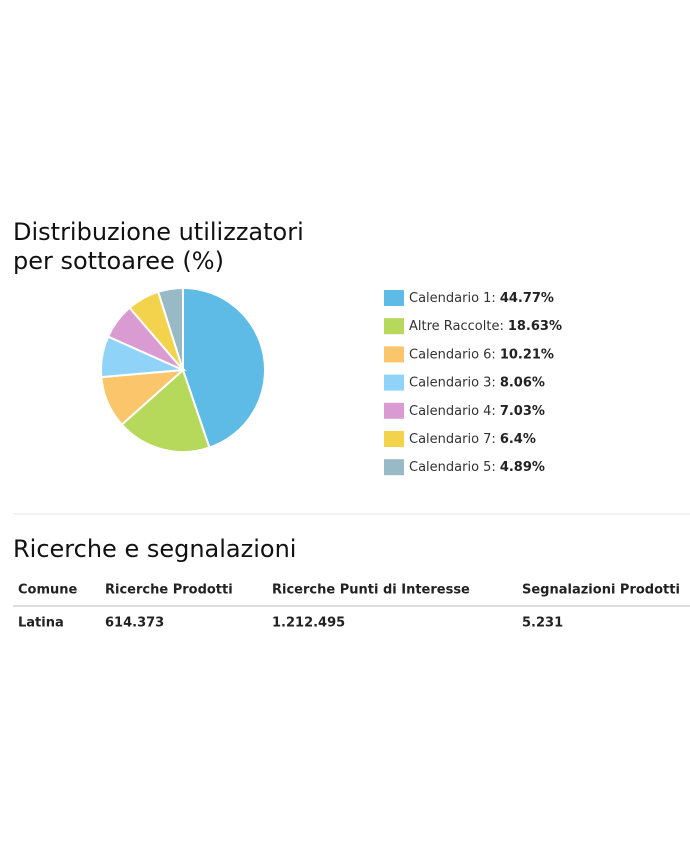 This screenshot has height=855, width=690. What do you see at coordinates (452, 439) in the screenshot?
I see `legend-label: Calendario 7:` at bounding box center [452, 439].